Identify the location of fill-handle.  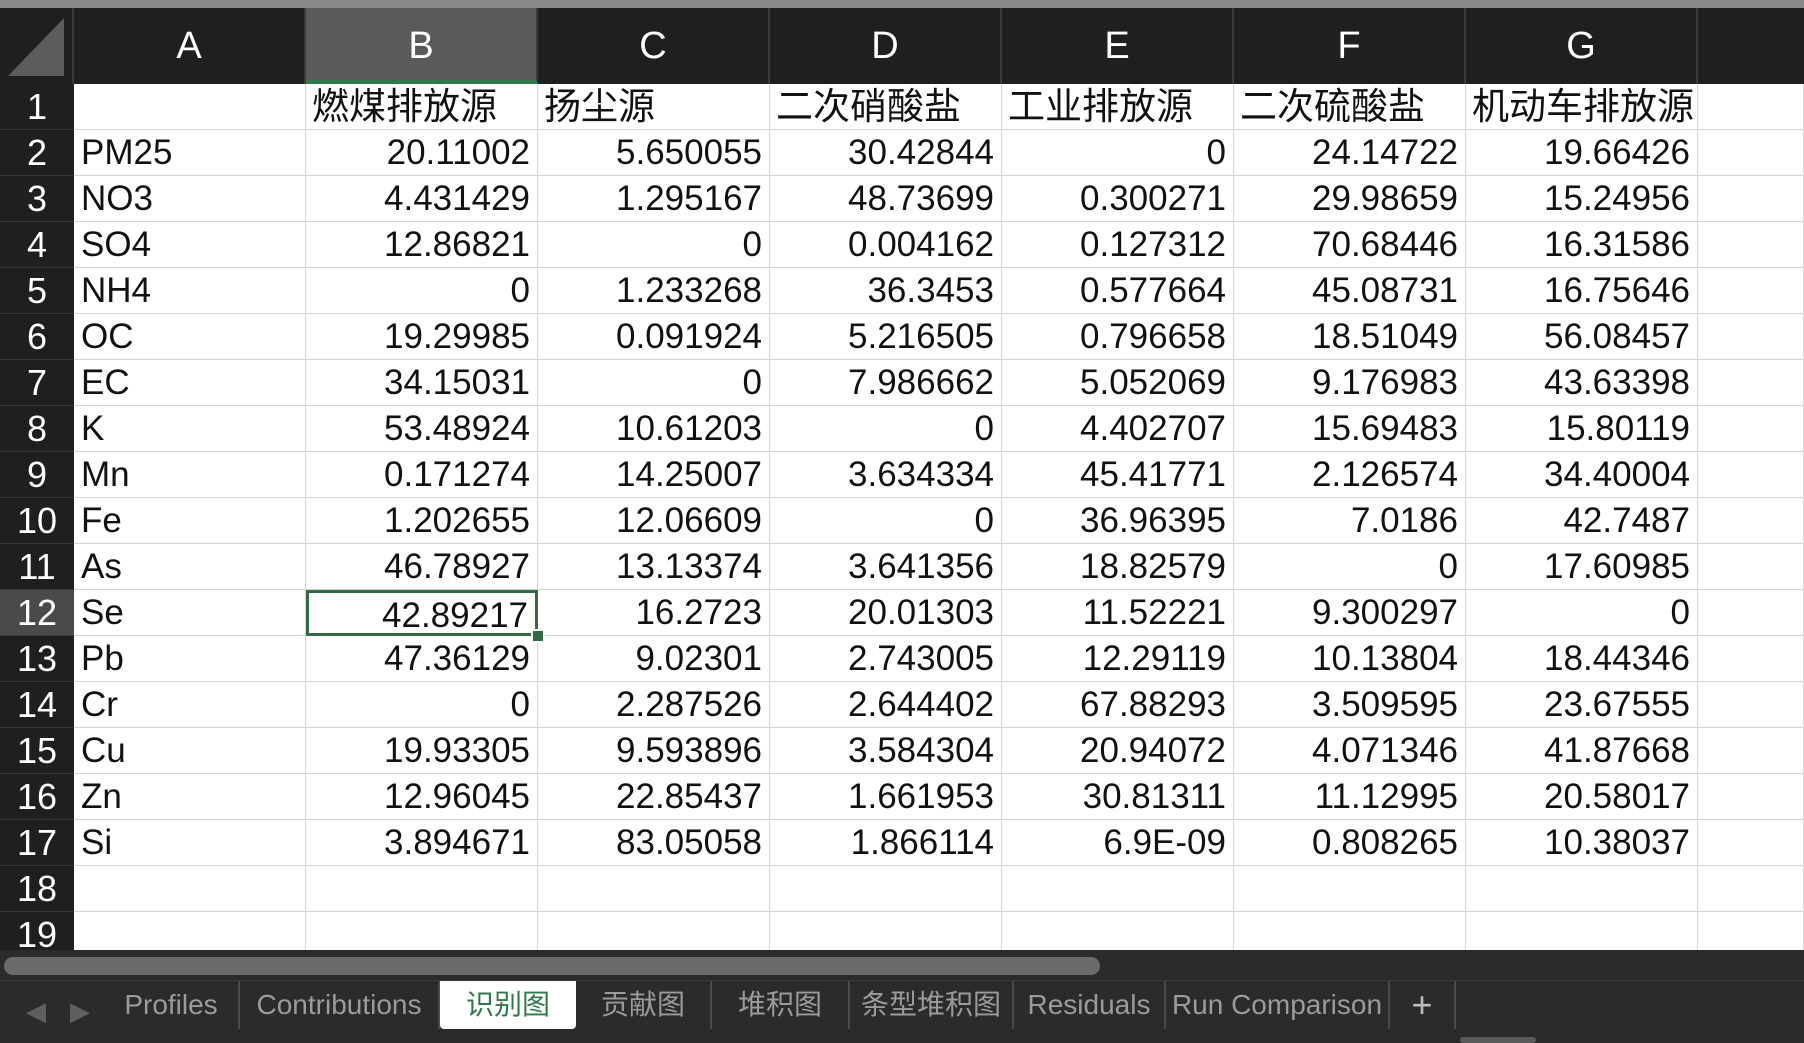
(538, 636).